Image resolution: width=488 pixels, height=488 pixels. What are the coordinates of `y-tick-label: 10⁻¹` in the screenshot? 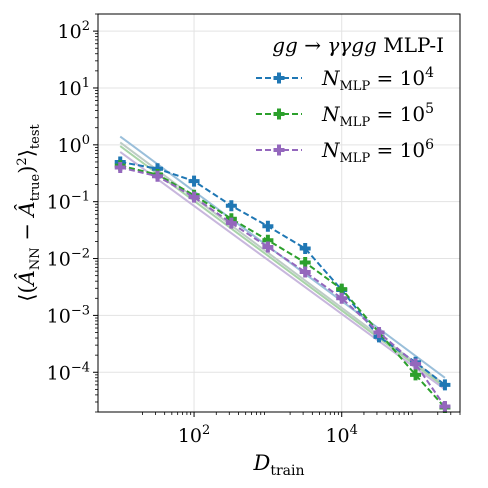 It's located at (68, 202).